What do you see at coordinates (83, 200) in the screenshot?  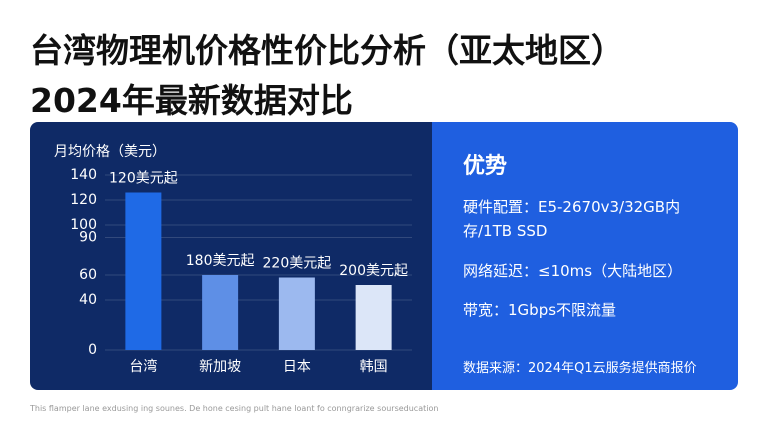 I see `y-tick-label: 120` at bounding box center [83, 200].